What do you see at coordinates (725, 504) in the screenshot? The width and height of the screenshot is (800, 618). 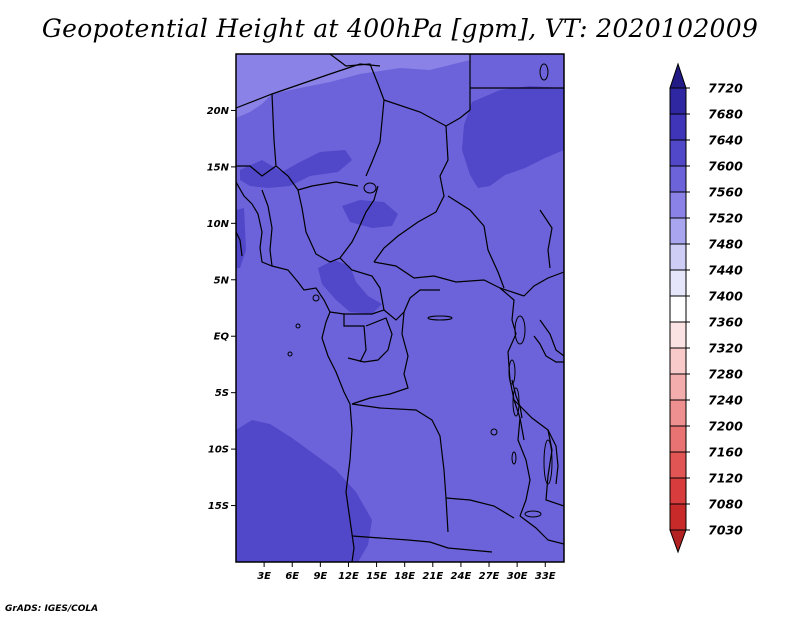 I see `colorbar-label: 7080` at bounding box center [725, 504].